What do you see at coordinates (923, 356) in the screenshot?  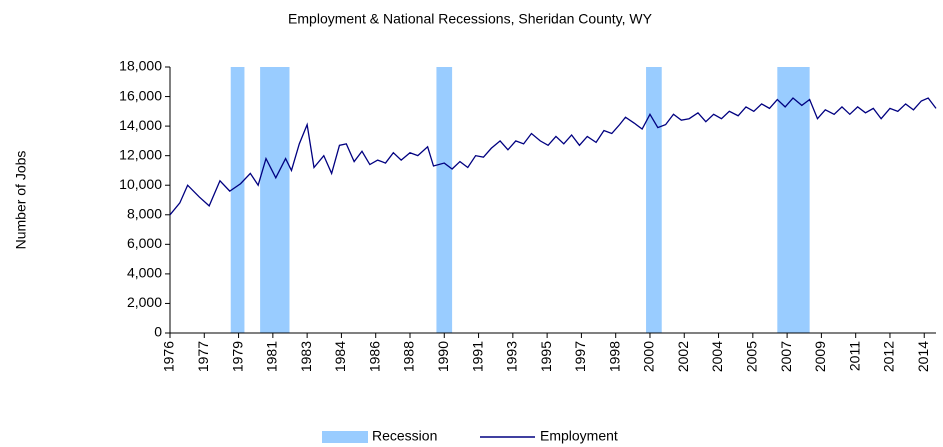 I see `x-tick-label: 2014` at bounding box center [923, 356].